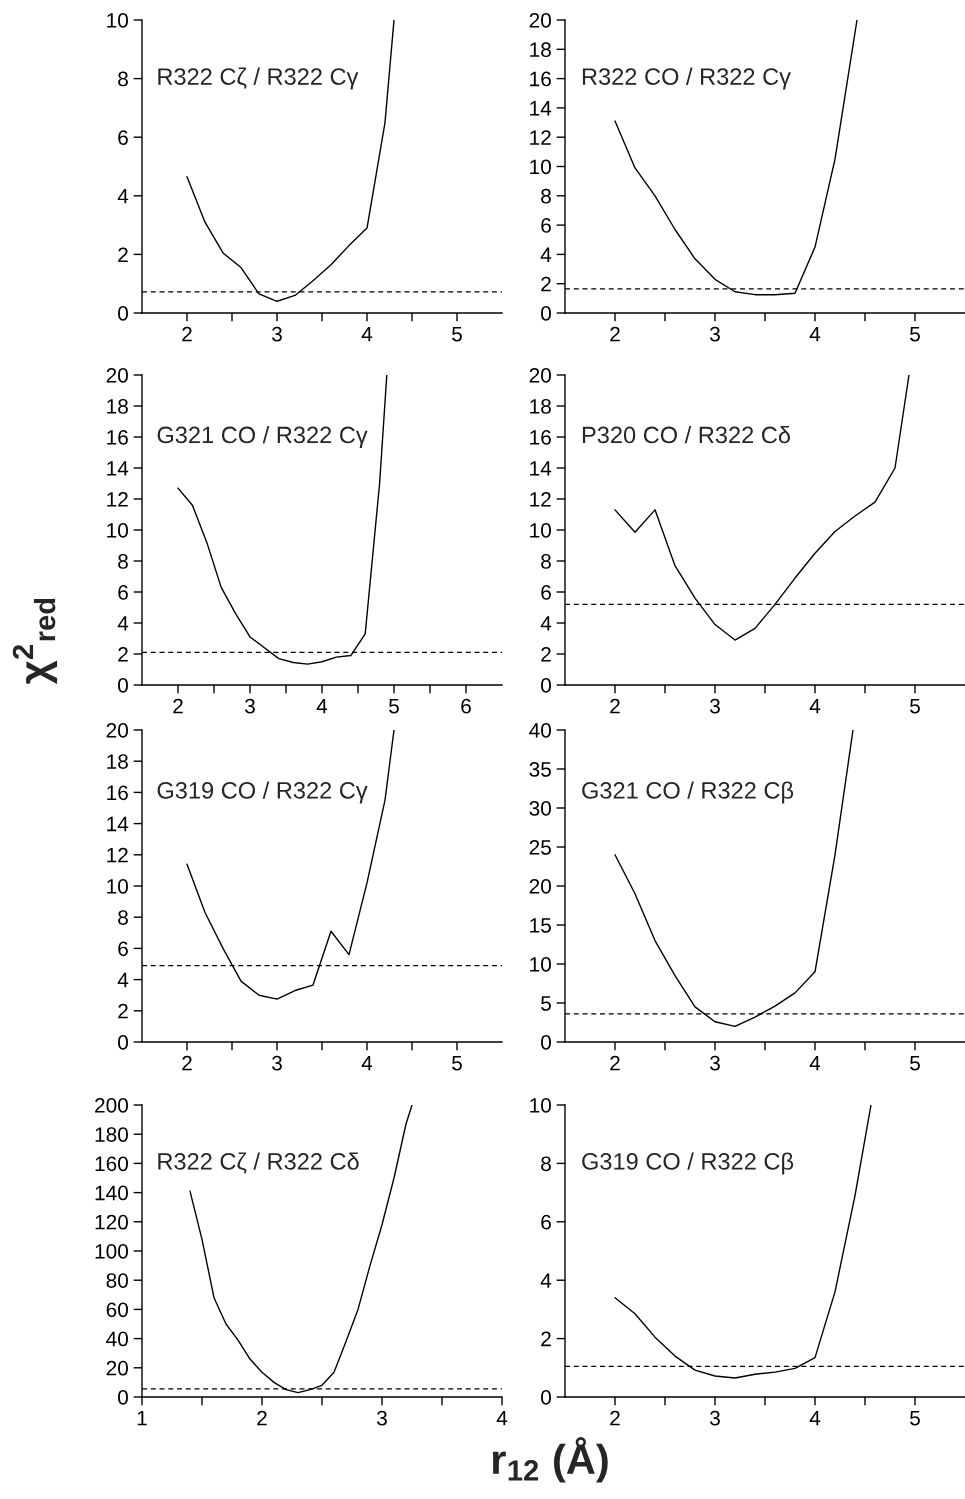 This screenshot has height=1499, width=965. What do you see at coordinates (466, 706) in the screenshot?
I see `x-tick-label: 6` at bounding box center [466, 706].